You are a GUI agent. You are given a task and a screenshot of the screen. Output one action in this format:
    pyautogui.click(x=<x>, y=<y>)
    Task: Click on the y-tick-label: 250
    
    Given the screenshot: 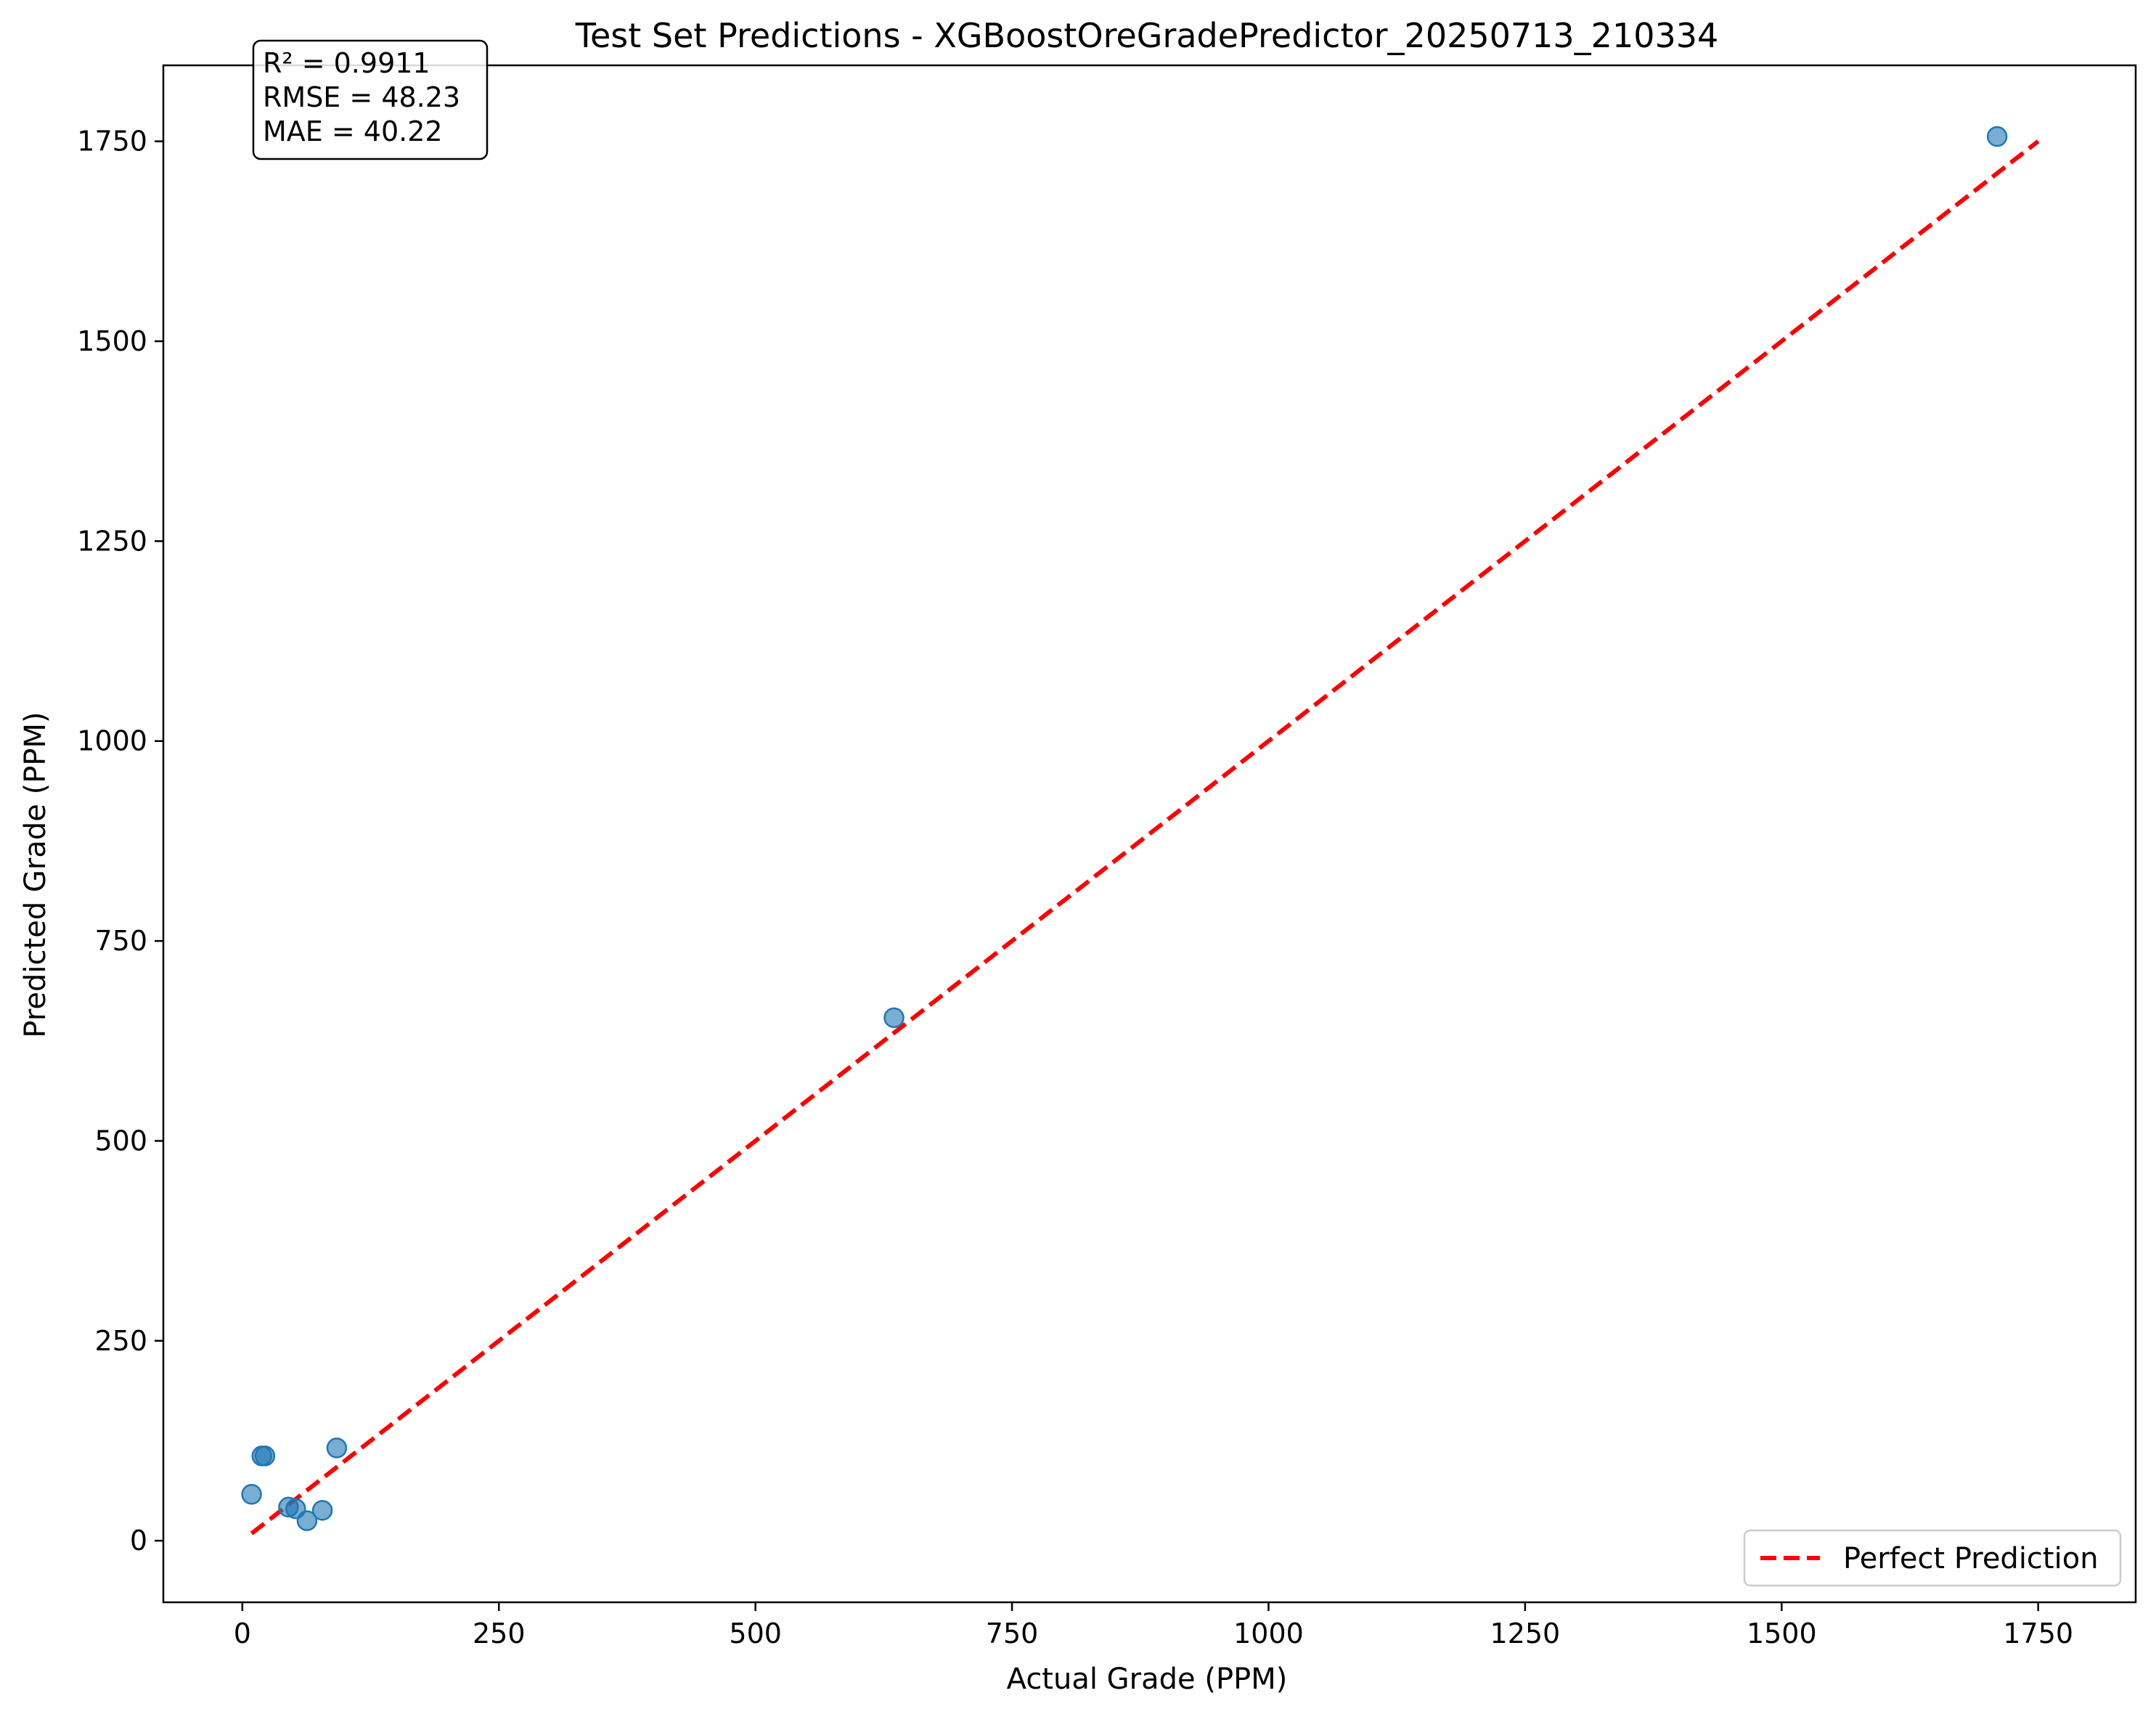 What is the action you would take?
    pyautogui.click(x=121, y=1341)
    